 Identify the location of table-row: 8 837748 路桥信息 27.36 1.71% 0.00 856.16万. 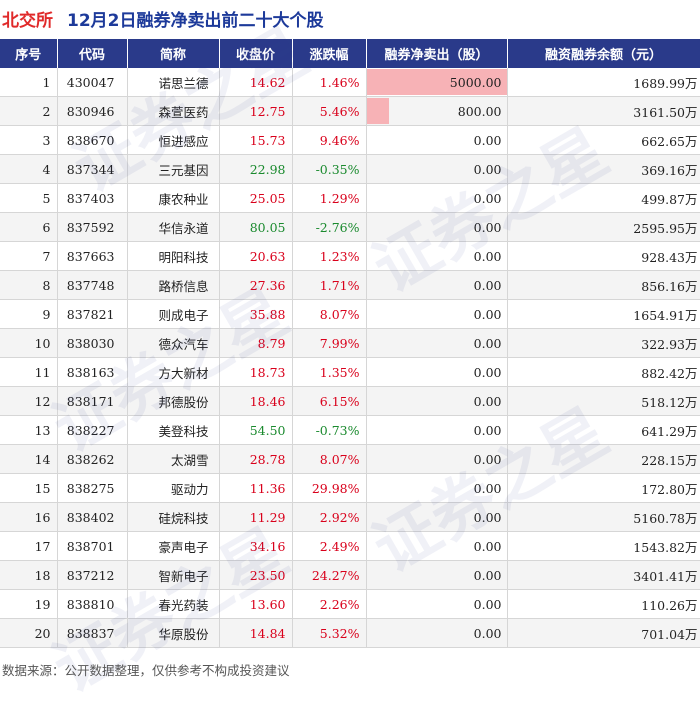
(350, 285).